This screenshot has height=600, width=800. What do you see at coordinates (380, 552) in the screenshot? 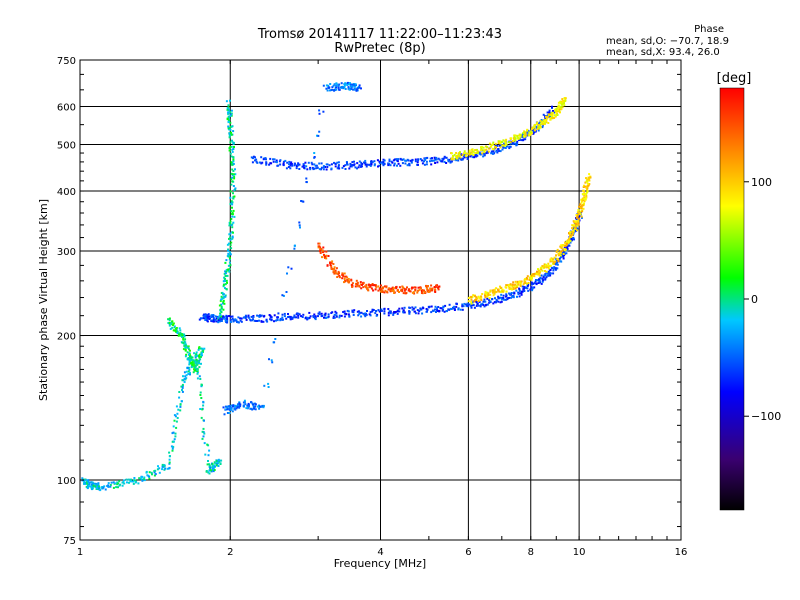
I see `x-tick-label: 4` at bounding box center [380, 552].